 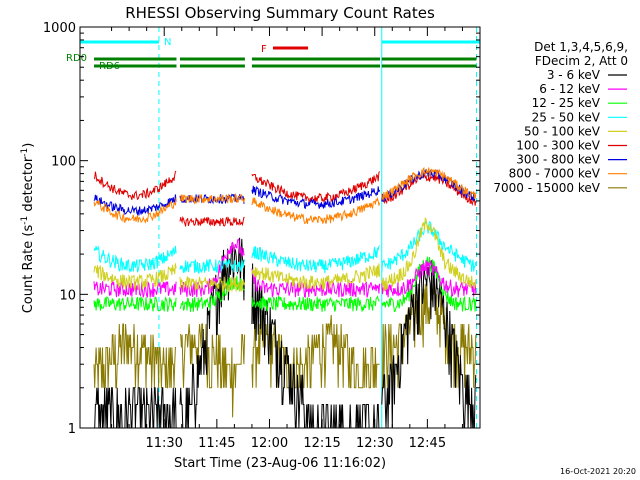 I want to click on y-tick-label: 100, so click(x=63, y=162).